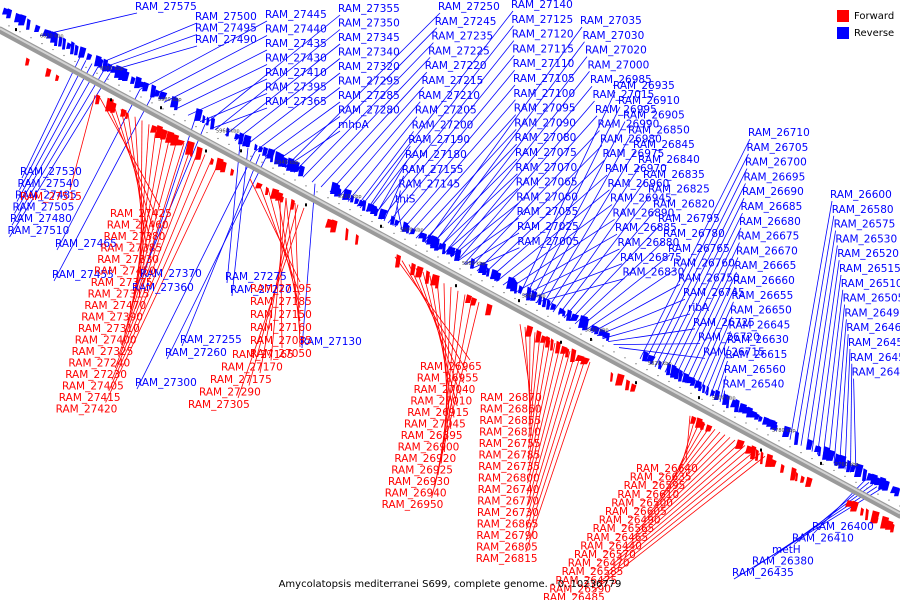 The height and width of the screenshot is (600, 900). I want to click on gene-label: RAM_26800, so click(509, 479).